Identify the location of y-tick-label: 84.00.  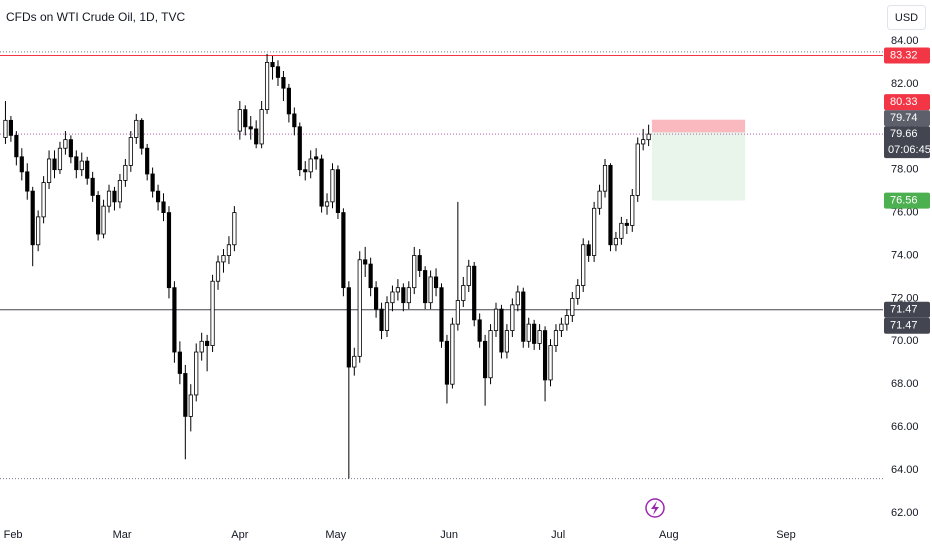
(905, 41).